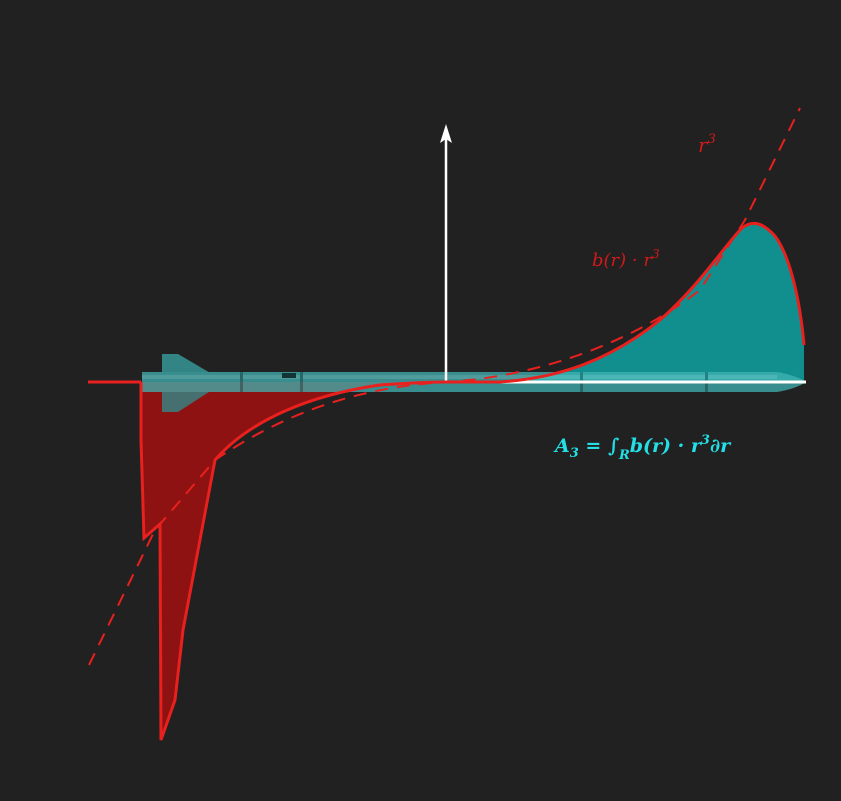 Image resolution: width=841 pixels, height=801 pixels. I want to click on rocket-lower-fin, so click(187, 401).